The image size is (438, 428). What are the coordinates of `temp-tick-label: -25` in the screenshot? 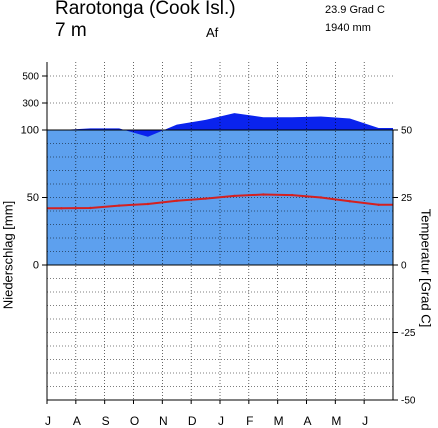 It's located at (408, 333).